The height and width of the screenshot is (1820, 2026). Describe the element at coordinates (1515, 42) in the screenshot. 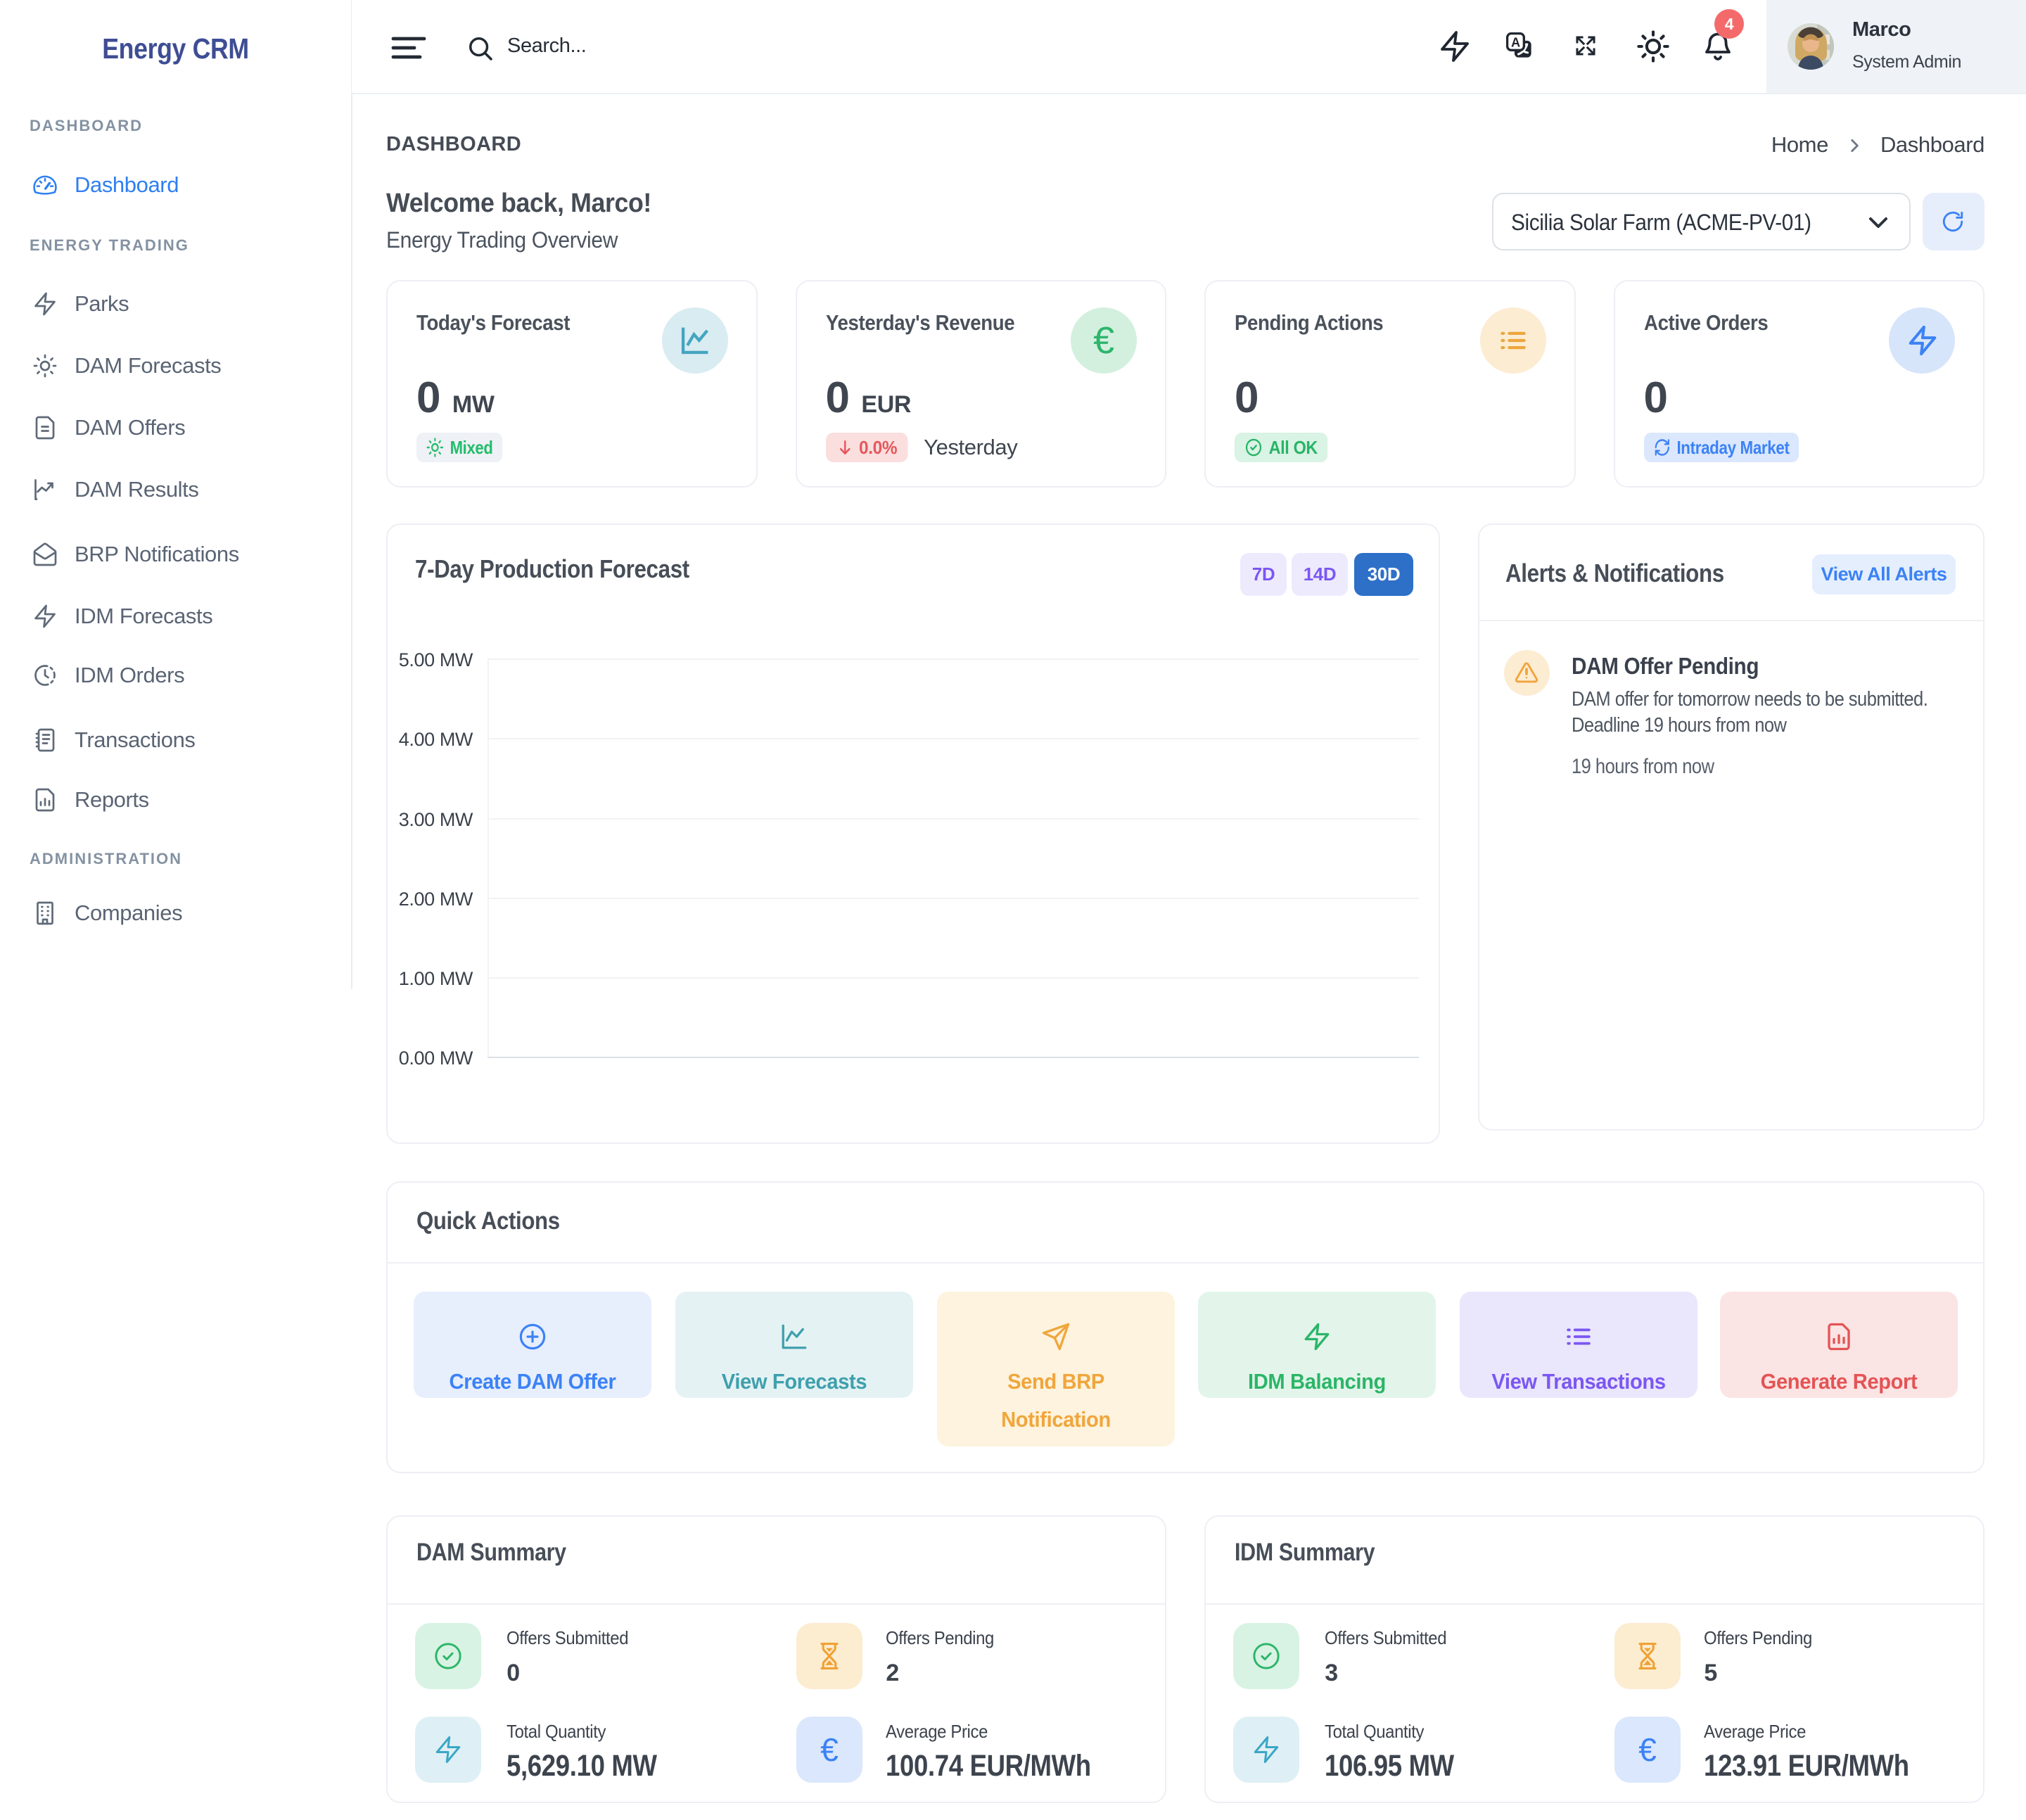

I see `svg-text: A` at that location.